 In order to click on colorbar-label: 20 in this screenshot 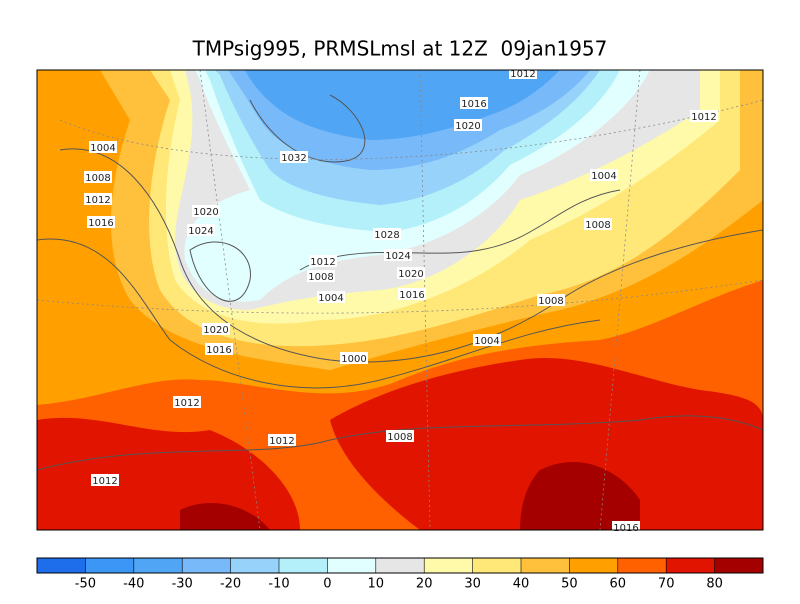, I will do `click(424, 584)`.